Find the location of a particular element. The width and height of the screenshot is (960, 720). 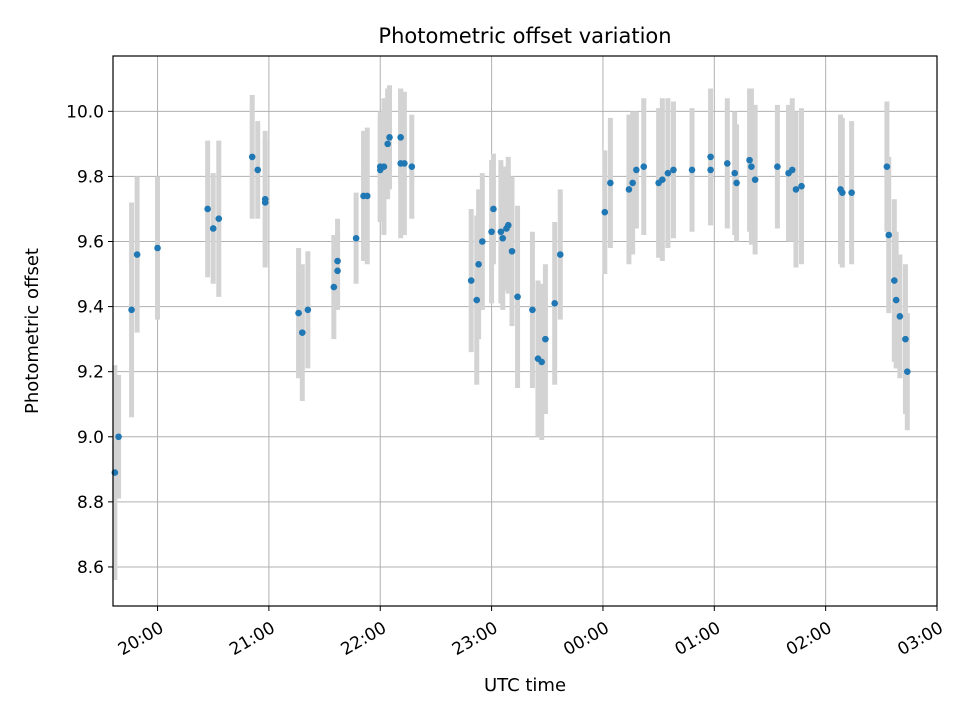

y-axis-label: Photometric offset is located at coordinates (32, 331).